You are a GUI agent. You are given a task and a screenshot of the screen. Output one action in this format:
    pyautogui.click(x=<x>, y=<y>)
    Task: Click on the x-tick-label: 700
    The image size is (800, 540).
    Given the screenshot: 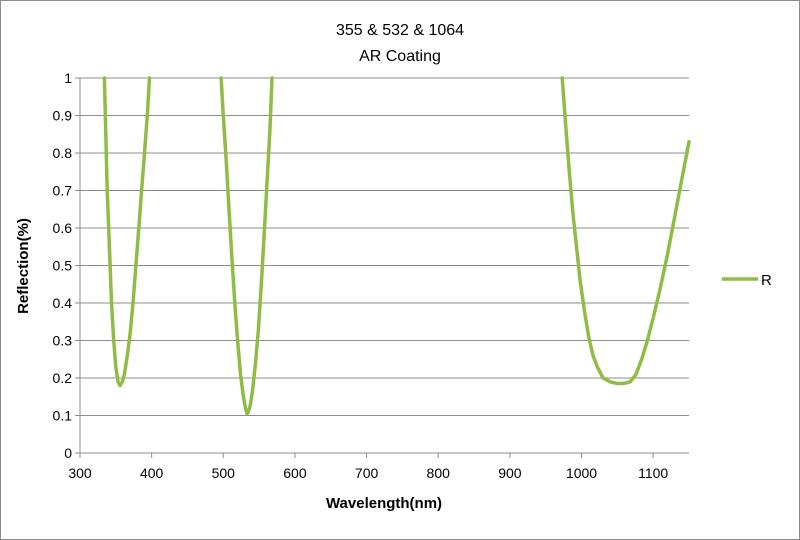 What is the action you would take?
    pyautogui.click(x=367, y=473)
    